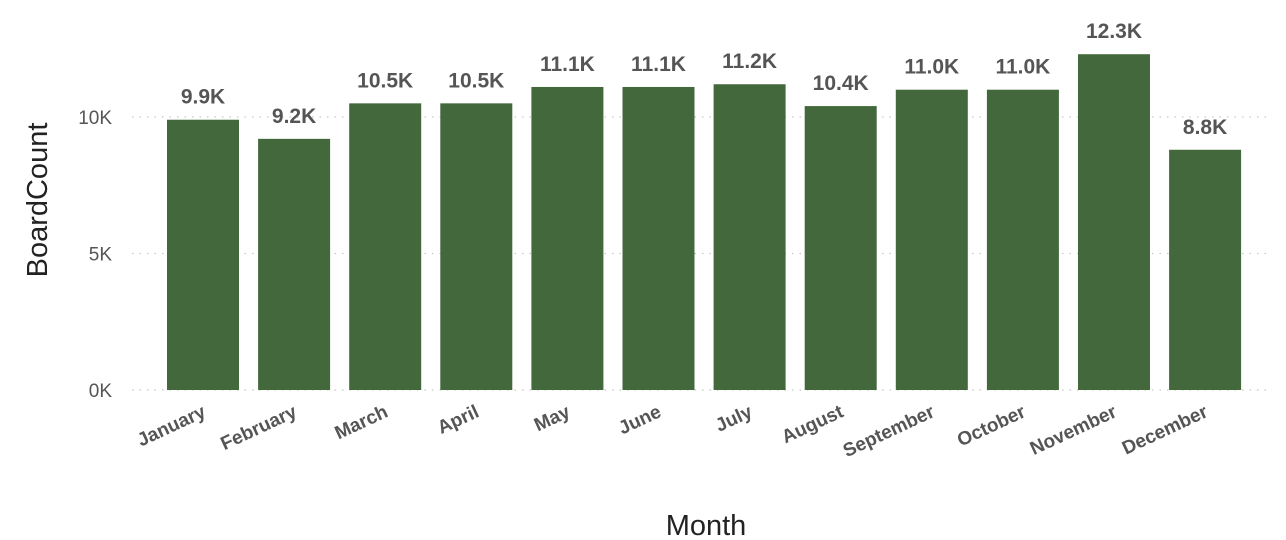 The image size is (1286, 540). What do you see at coordinates (101, 255) in the screenshot?
I see `y-tick-label: 5K` at bounding box center [101, 255].